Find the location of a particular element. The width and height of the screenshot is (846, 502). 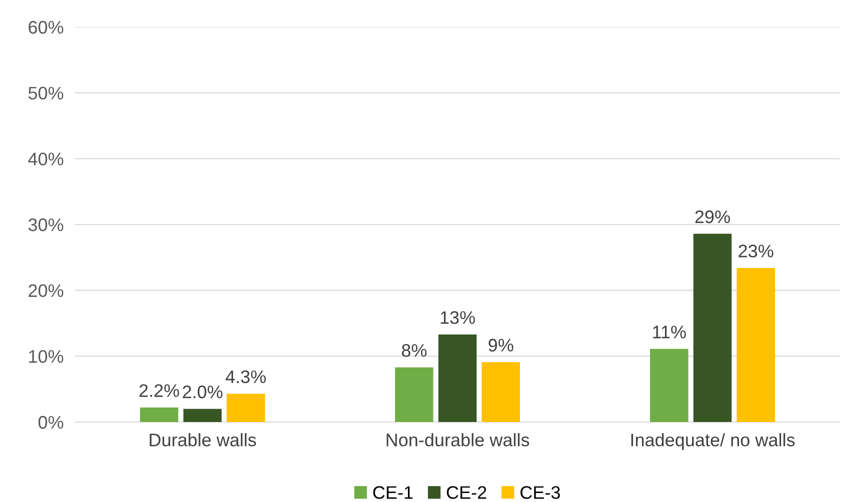

y-tick-label: 10% is located at coordinates (46, 356).